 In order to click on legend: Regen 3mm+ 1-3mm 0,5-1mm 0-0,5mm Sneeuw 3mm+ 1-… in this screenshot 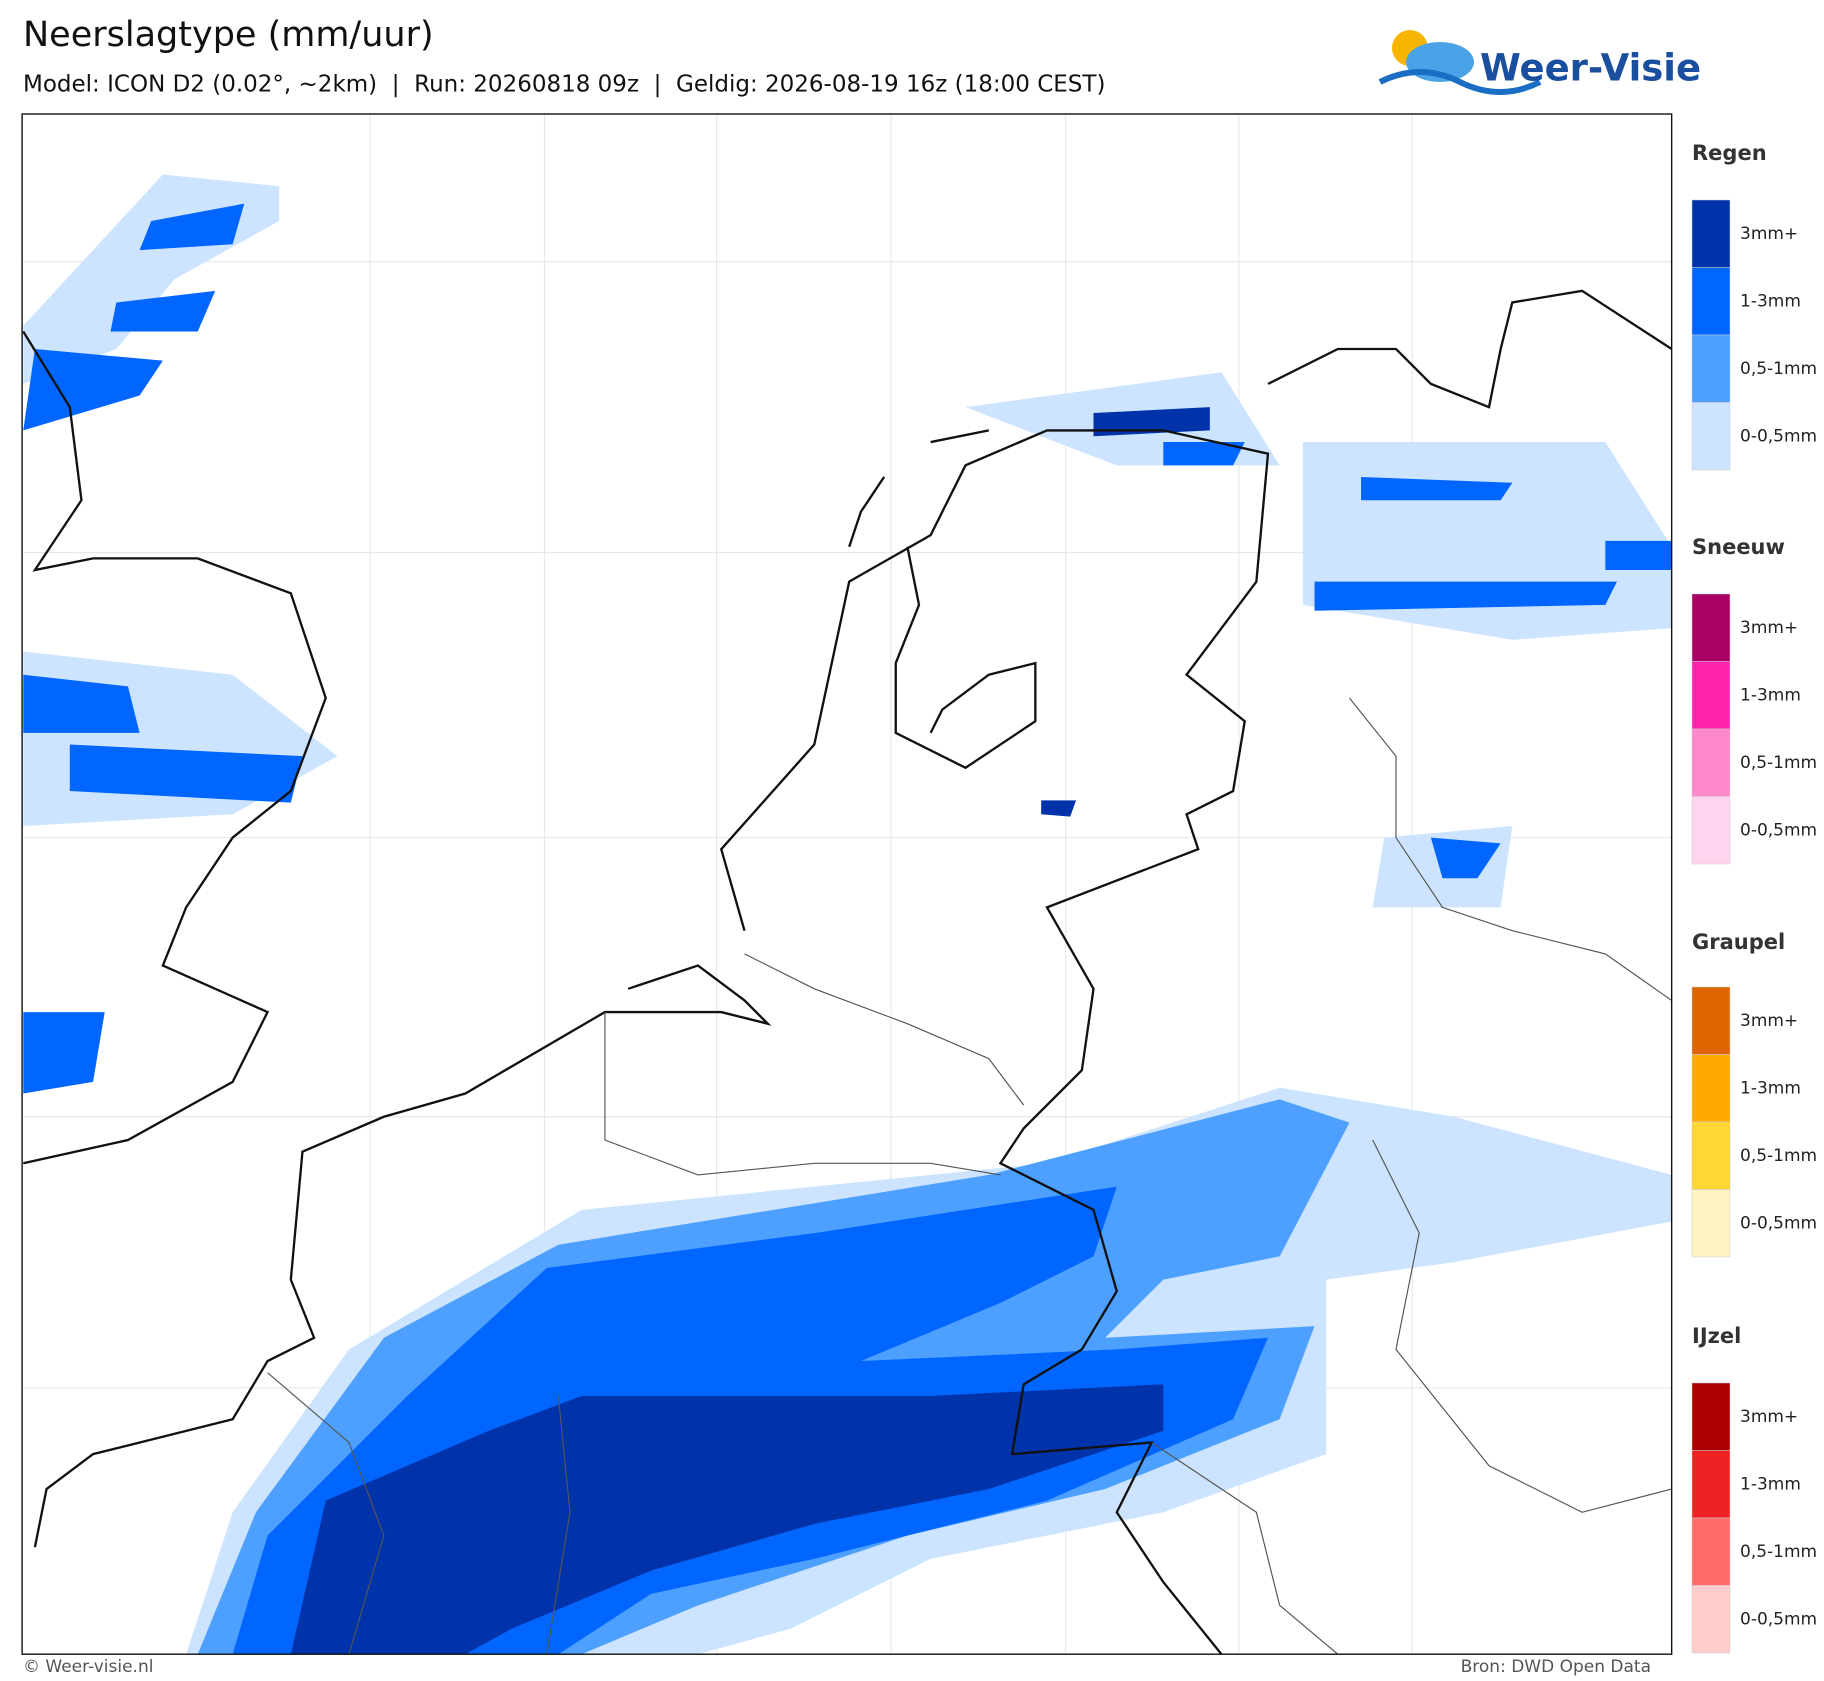, I will do `click(1754, 897)`.